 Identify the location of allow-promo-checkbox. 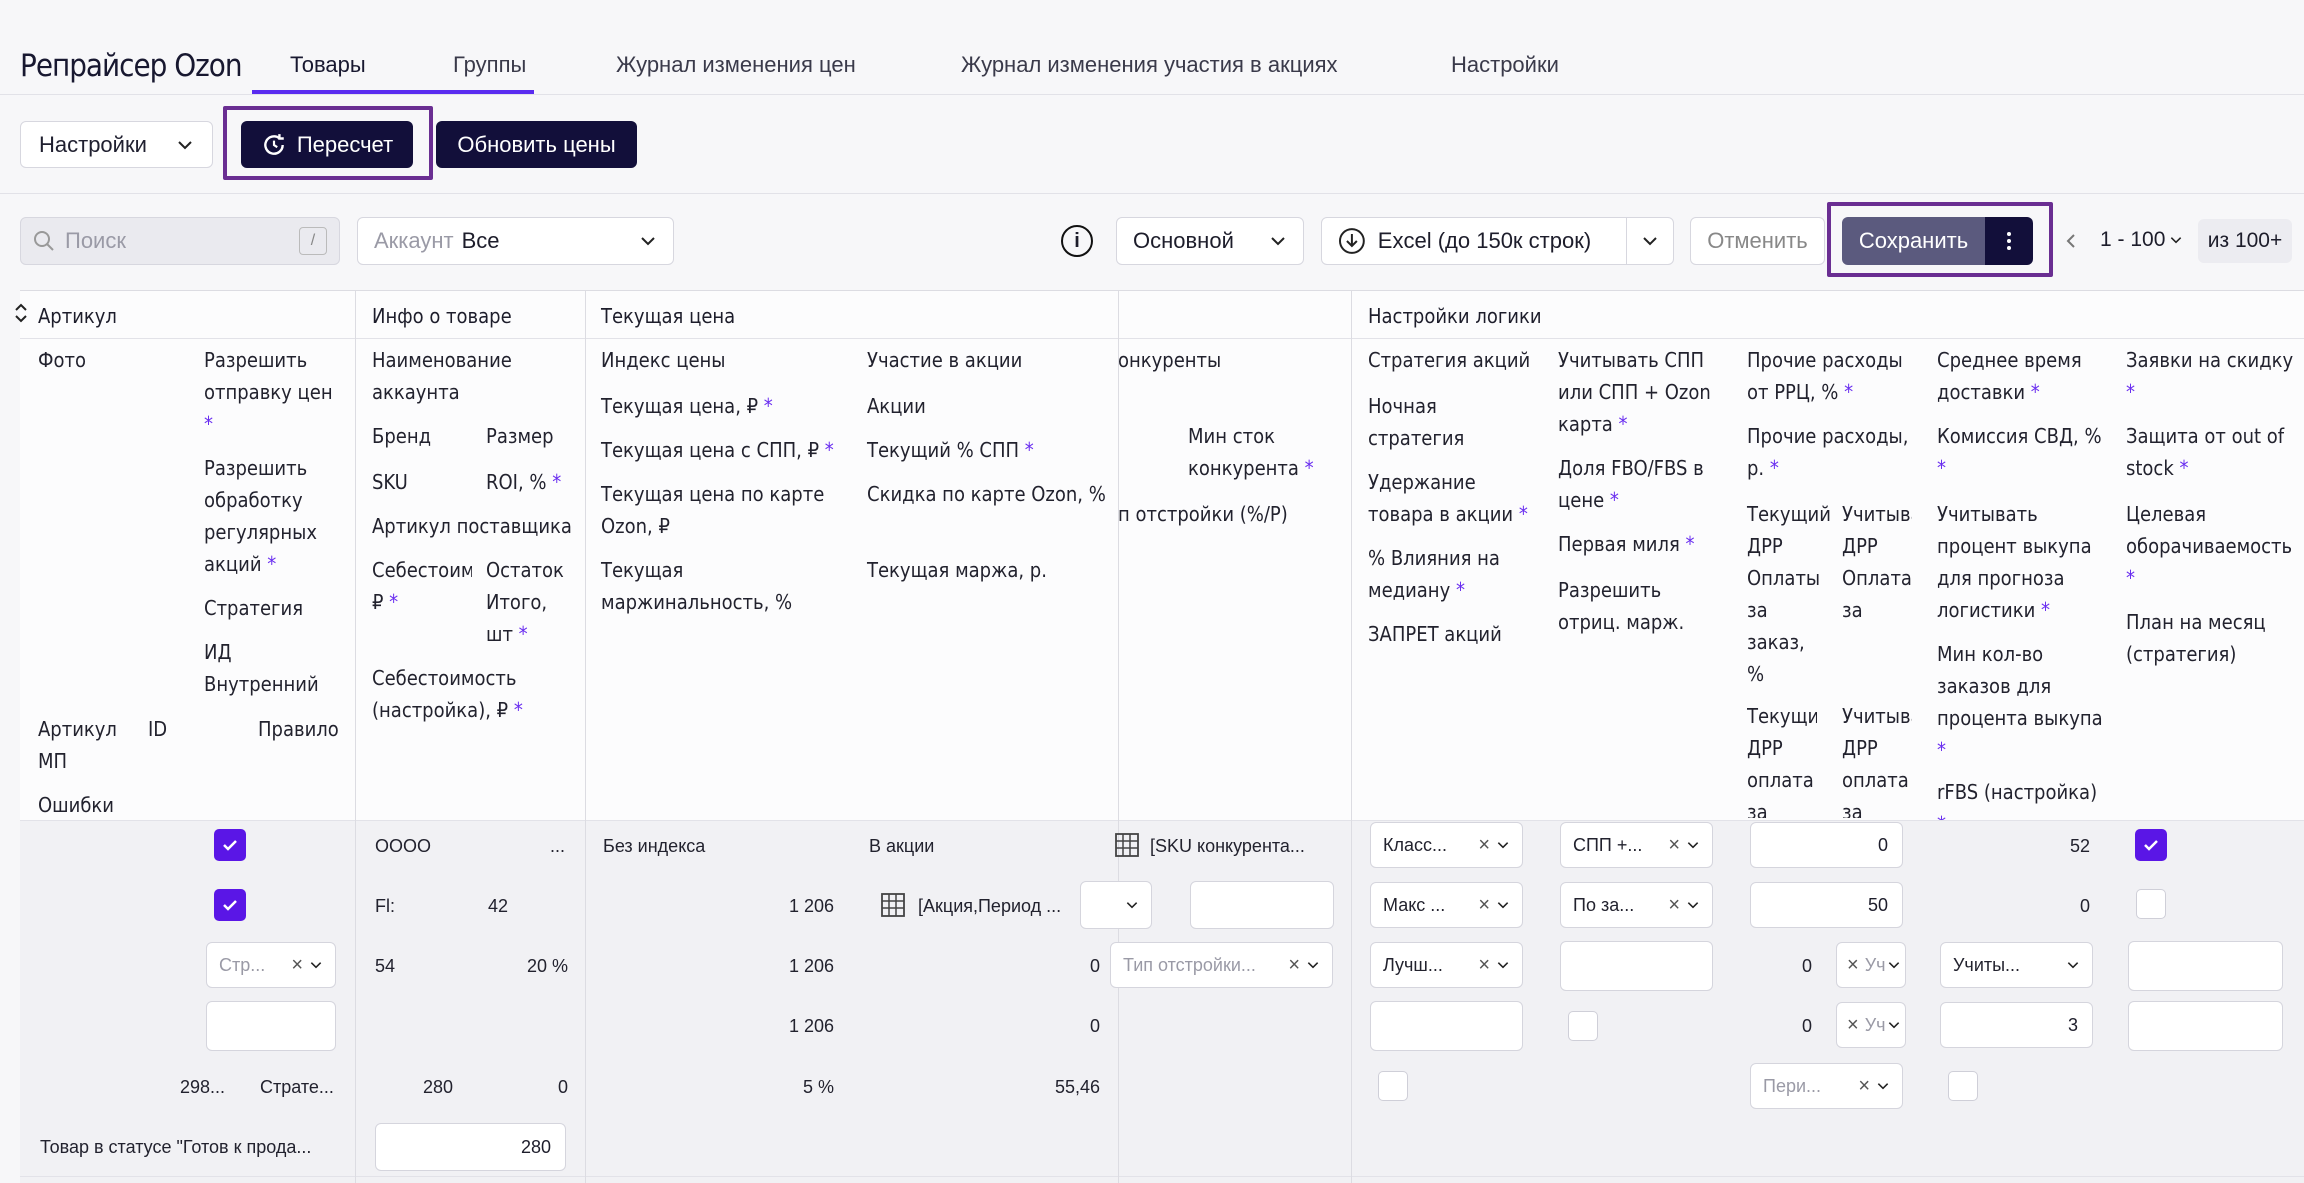
(230, 905).